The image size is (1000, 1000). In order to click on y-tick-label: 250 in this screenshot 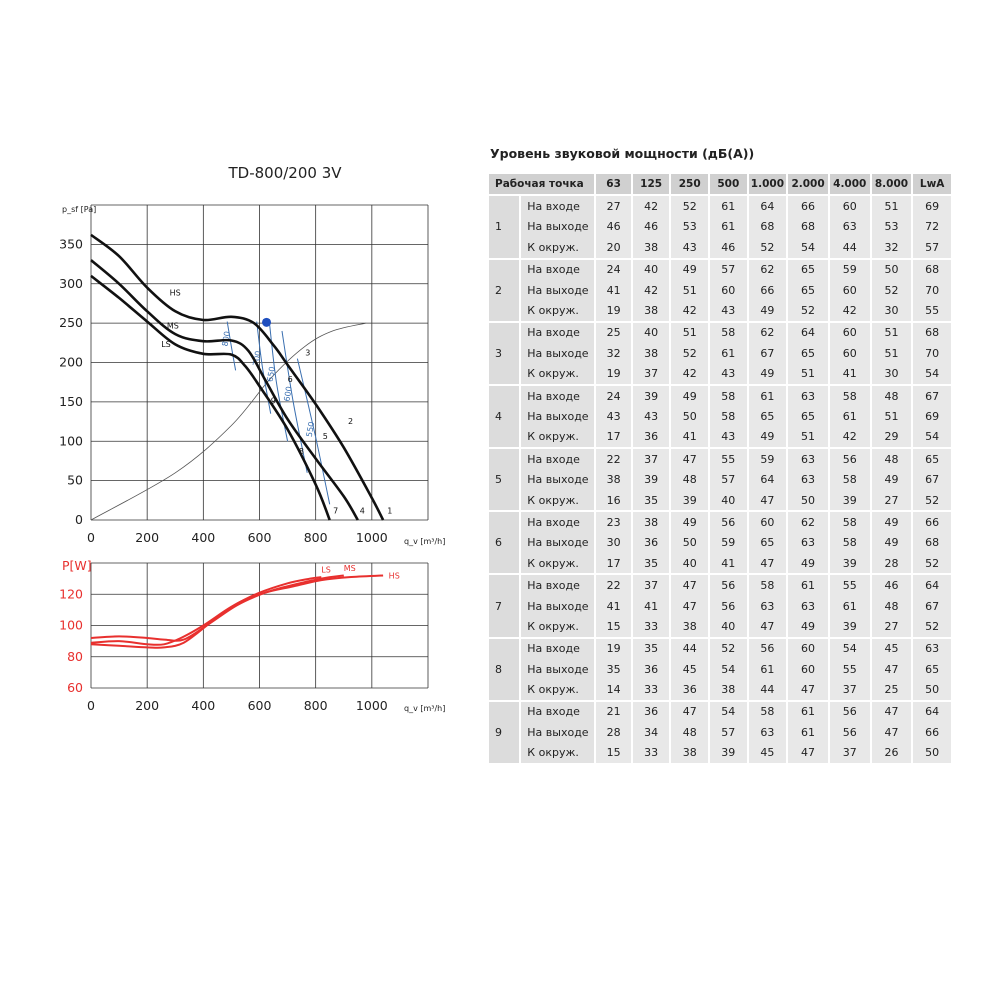, I will do `click(71, 322)`.